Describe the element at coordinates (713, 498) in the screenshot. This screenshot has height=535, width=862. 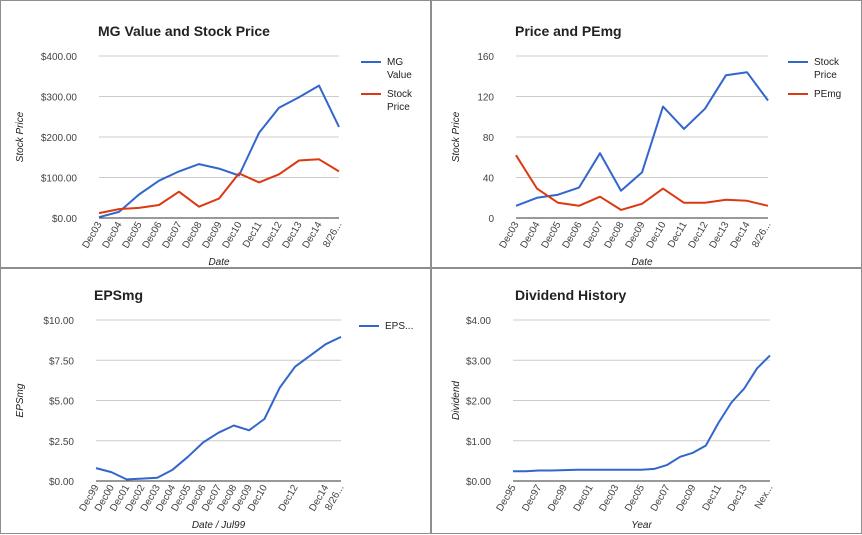
I see `x-tick-label: Dec11` at that location.